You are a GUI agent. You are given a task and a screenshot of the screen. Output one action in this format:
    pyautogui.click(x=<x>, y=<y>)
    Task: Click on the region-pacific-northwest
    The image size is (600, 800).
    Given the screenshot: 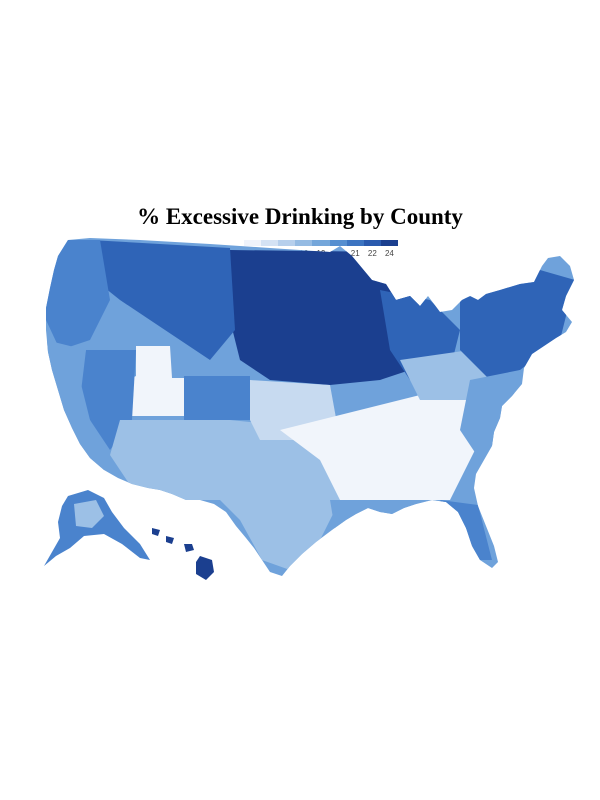 What is the action you would take?
    pyautogui.click(x=78, y=295)
    